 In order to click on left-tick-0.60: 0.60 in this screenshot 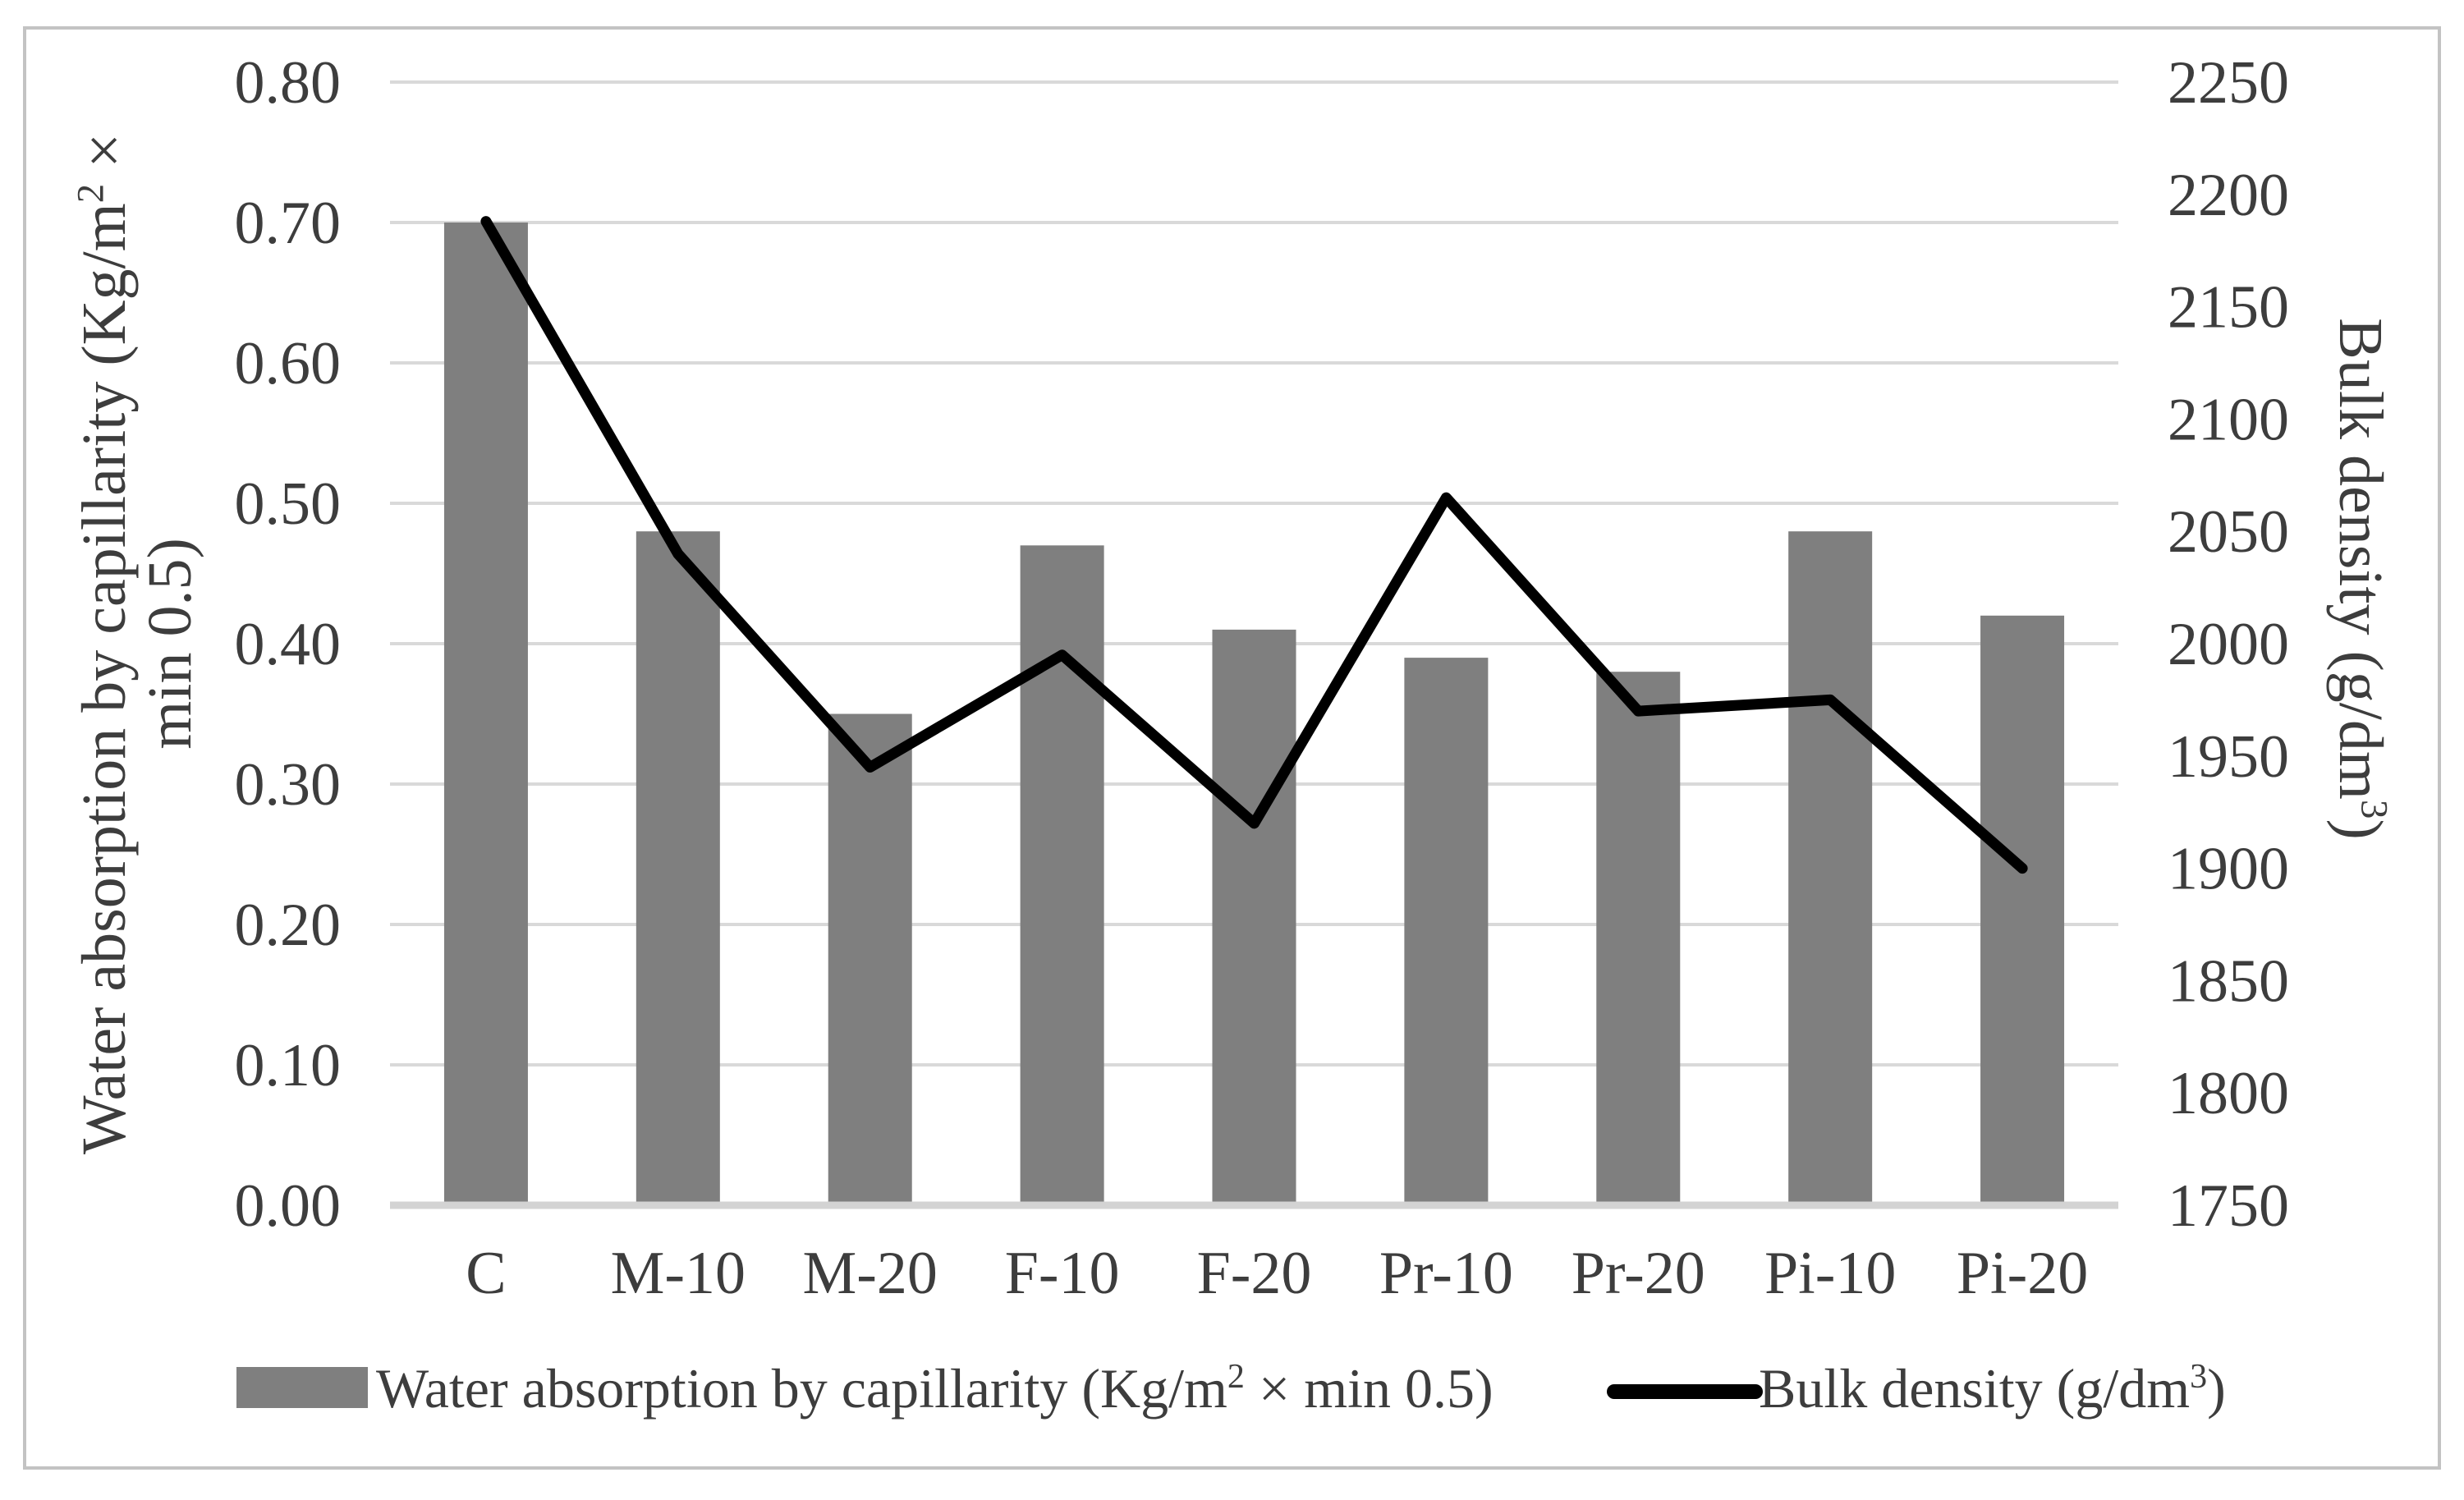, I will do `click(289, 363)`.